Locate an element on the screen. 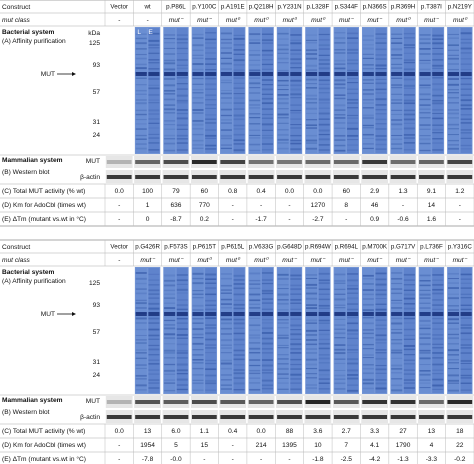 Image resolution: width=474 pixels, height=464 pixels. marker-label: 93 is located at coordinates (97, 305).